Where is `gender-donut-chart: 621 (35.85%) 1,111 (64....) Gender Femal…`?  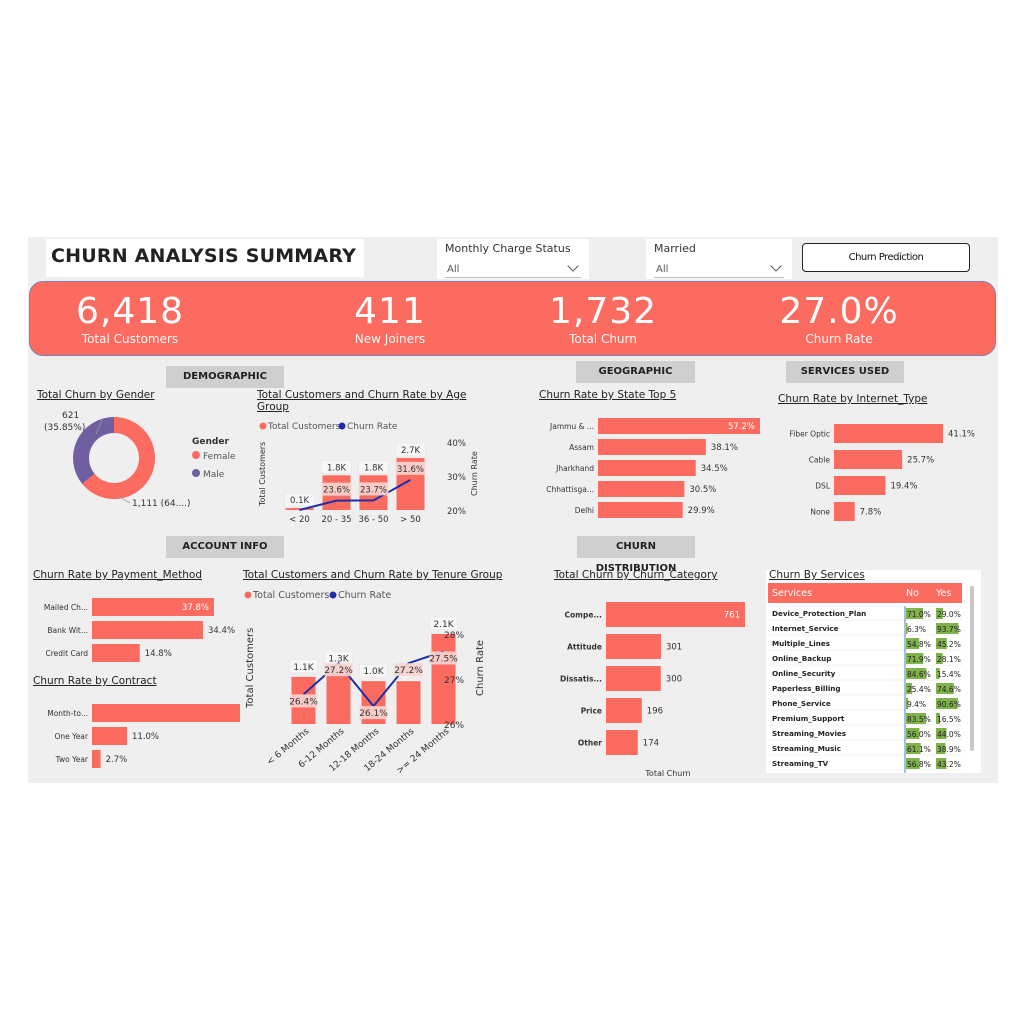 gender-donut-chart: 621 (35.85%) 1,111 (64....) Gender Femal… is located at coordinates (140, 460).